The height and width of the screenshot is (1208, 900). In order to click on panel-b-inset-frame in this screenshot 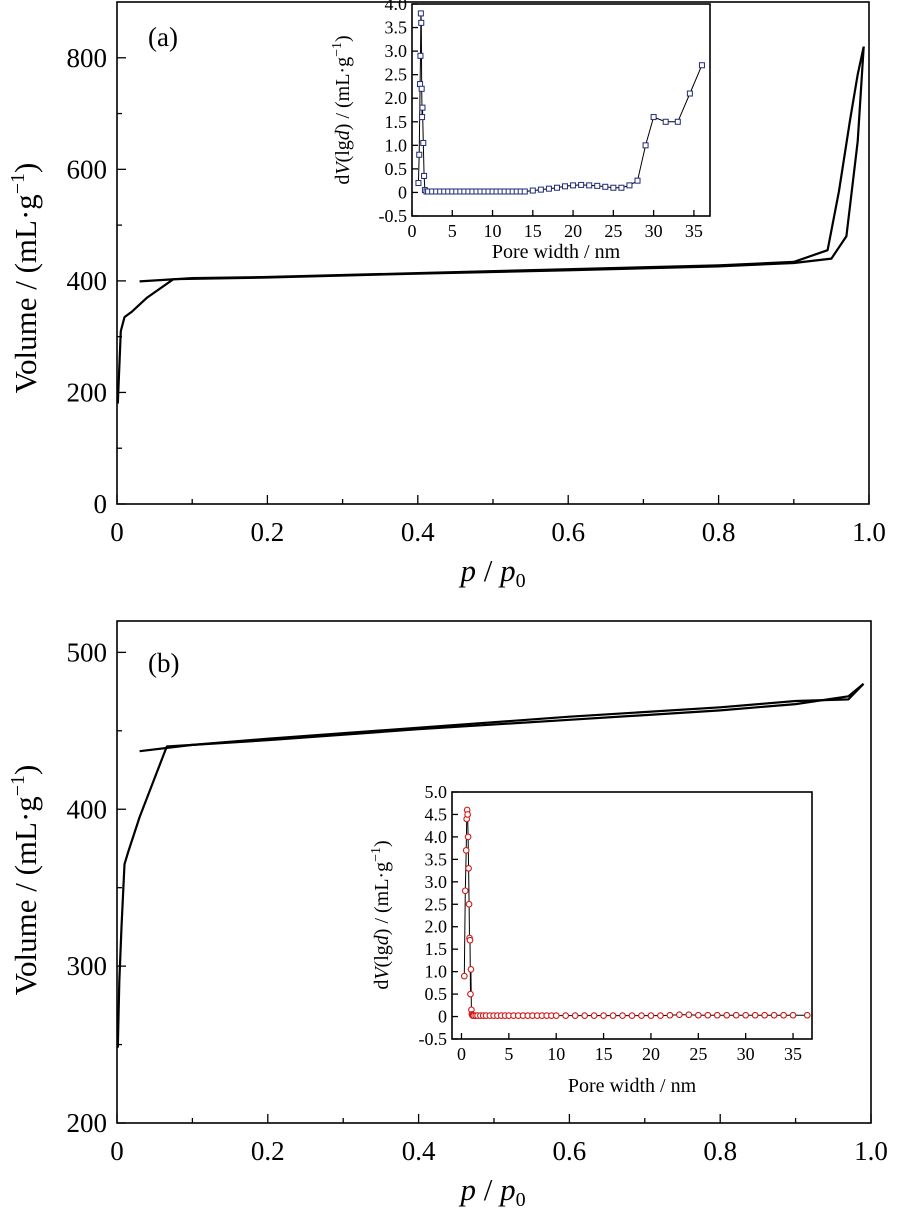, I will do `click(632, 915)`.